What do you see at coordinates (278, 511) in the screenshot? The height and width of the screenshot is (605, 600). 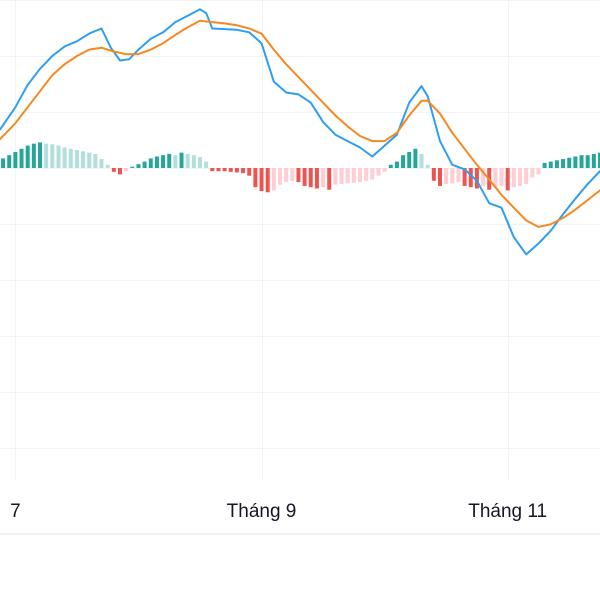 I see `x-axis-ticks: 7 Tháng 9 Tháng 11` at bounding box center [278, 511].